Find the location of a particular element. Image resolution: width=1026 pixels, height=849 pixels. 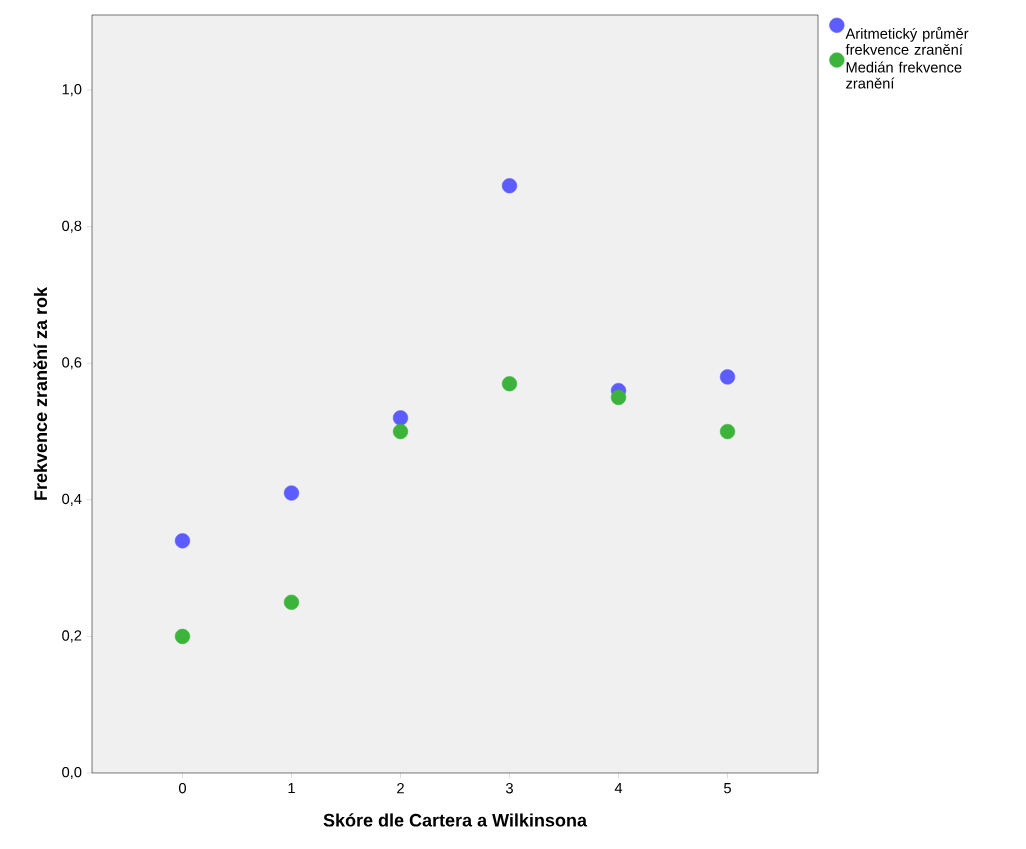

x-tick-label: 4 is located at coordinates (618, 788).